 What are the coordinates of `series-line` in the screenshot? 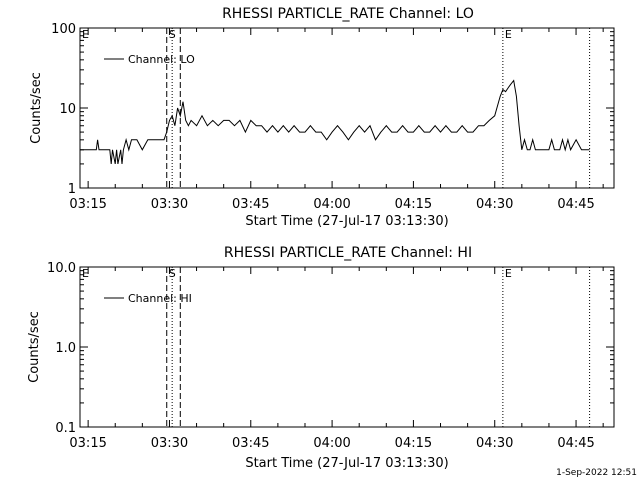 It's located at (335, 121).